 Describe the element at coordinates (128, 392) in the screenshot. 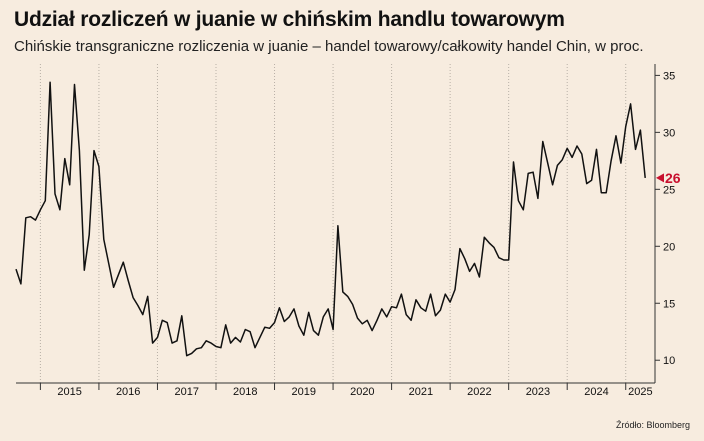

I see `x-tick-label: 2016` at that location.